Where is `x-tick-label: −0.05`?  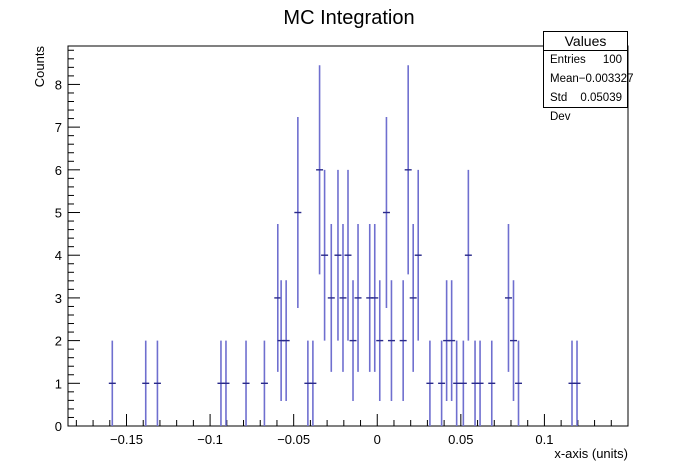
x-tick-label: −0.05 is located at coordinates (293, 439).